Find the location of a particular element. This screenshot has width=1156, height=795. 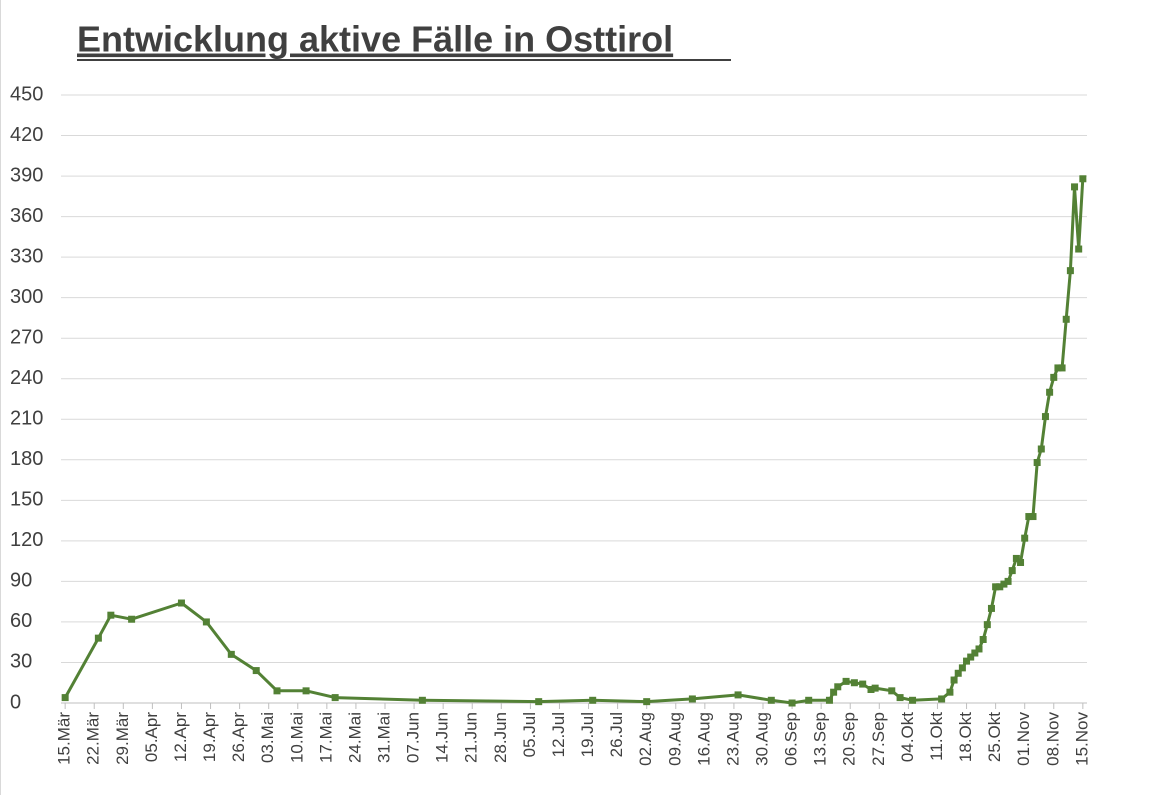

chart-title: Entwicklung aktive Fälle in Osttirol is located at coordinates (375, 39).